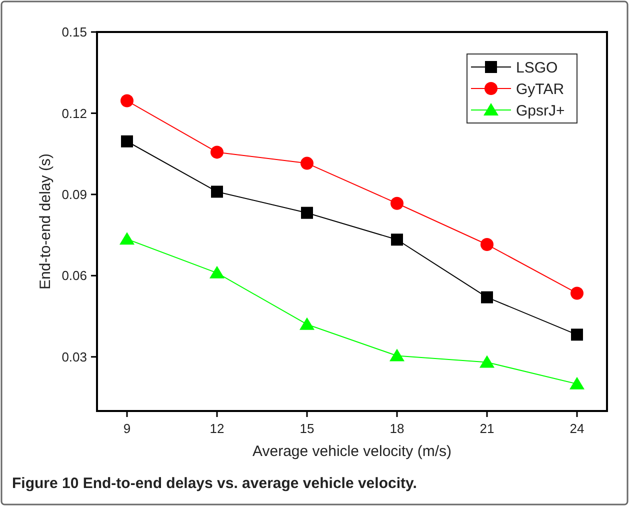  Describe the element at coordinates (214, 483) in the screenshot. I see `caption: Figure 10 End-to-end delays vs. average vehicle velocity.` at that location.